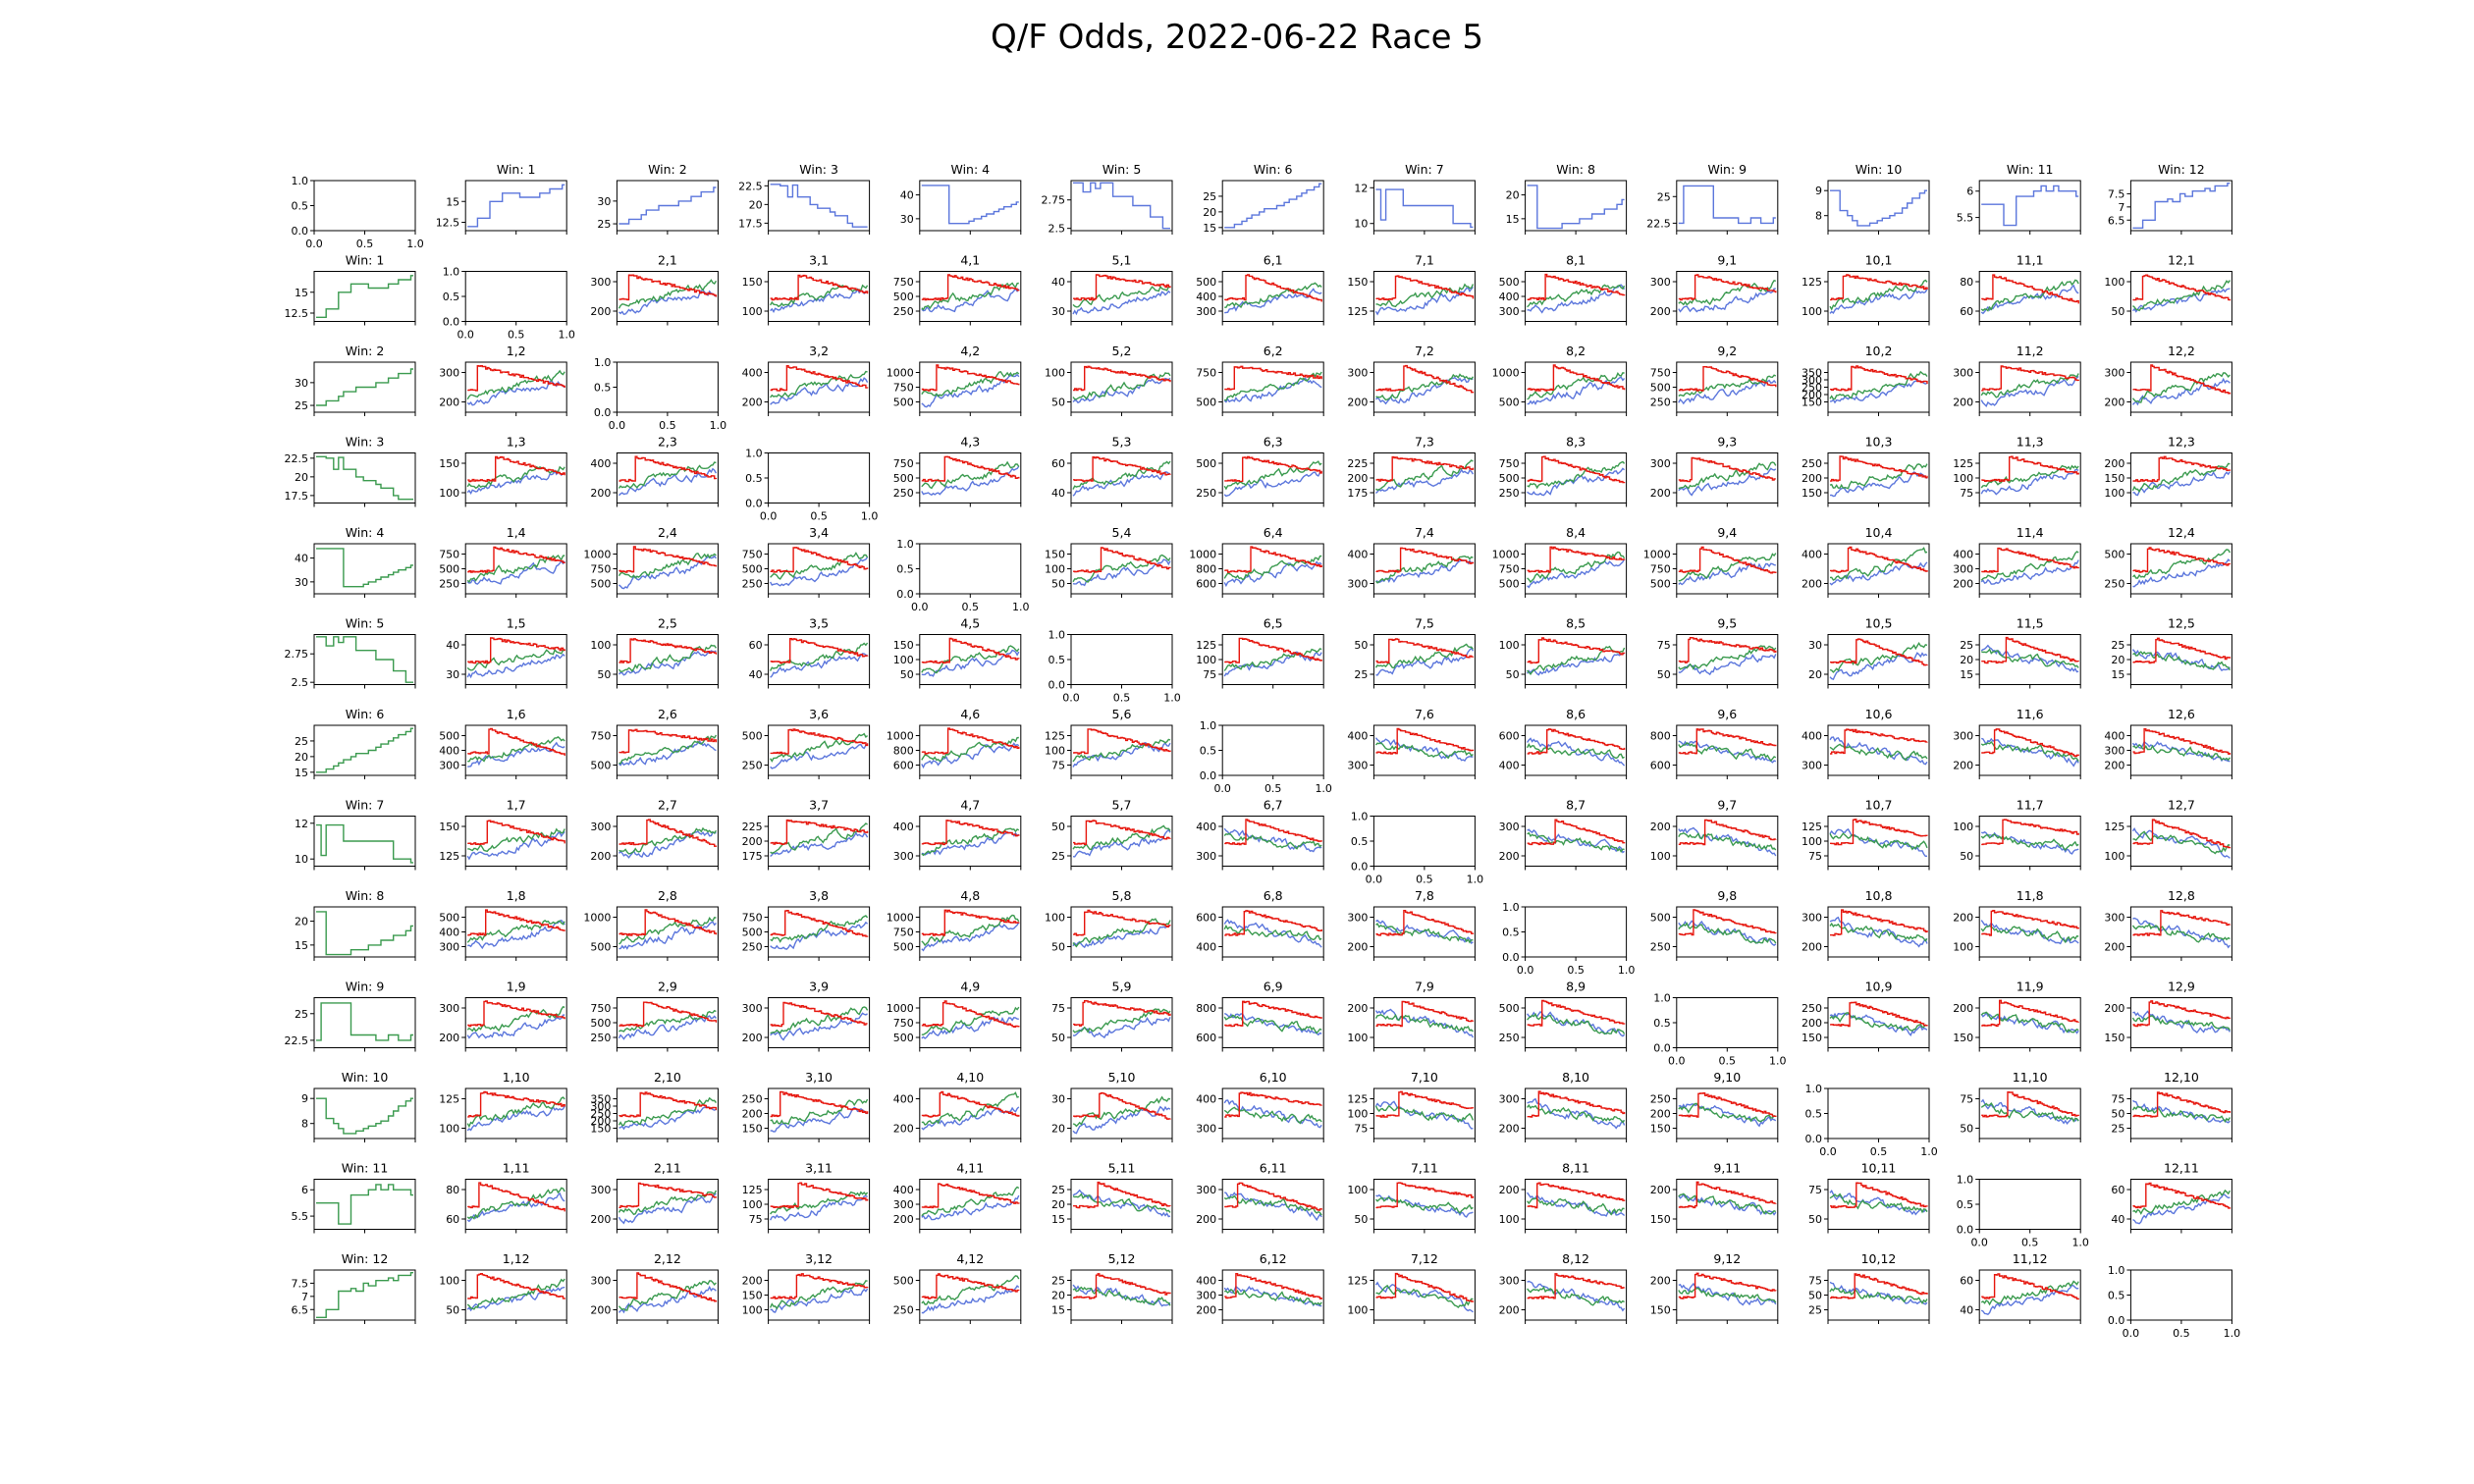  What do you see at coordinates (1966, 493) in the screenshot?
I see `pair-11-3-ytick-label-0: 75` at bounding box center [1966, 493].